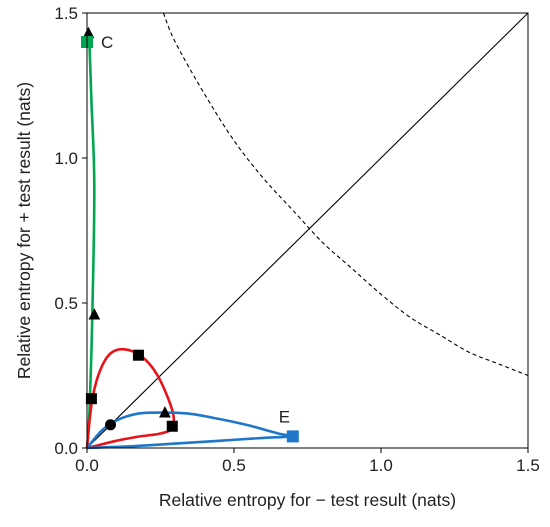  I want to click on series-3-end-label: E, so click(284, 416).